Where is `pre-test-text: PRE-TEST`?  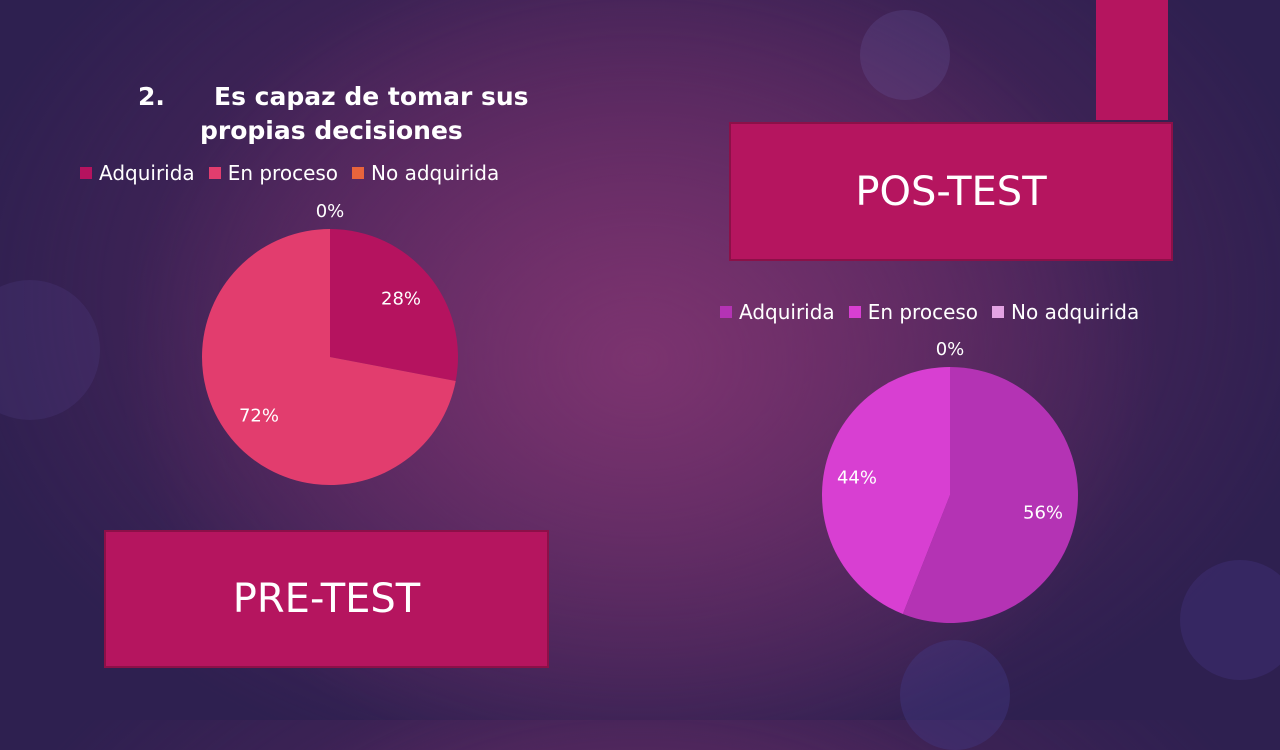
pre-test-text: PRE-TEST is located at coordinates (326, 599).